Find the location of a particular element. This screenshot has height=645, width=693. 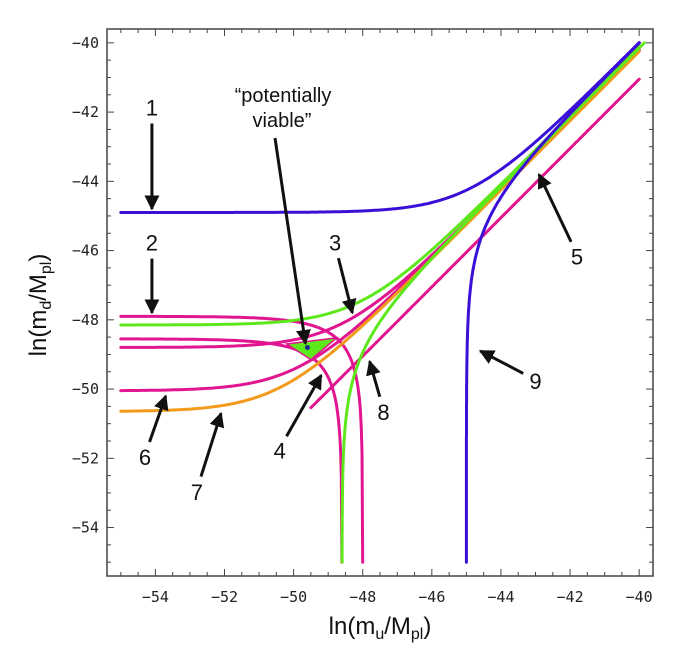

curve-label-1: 1 is located at coordinates (152, 108).